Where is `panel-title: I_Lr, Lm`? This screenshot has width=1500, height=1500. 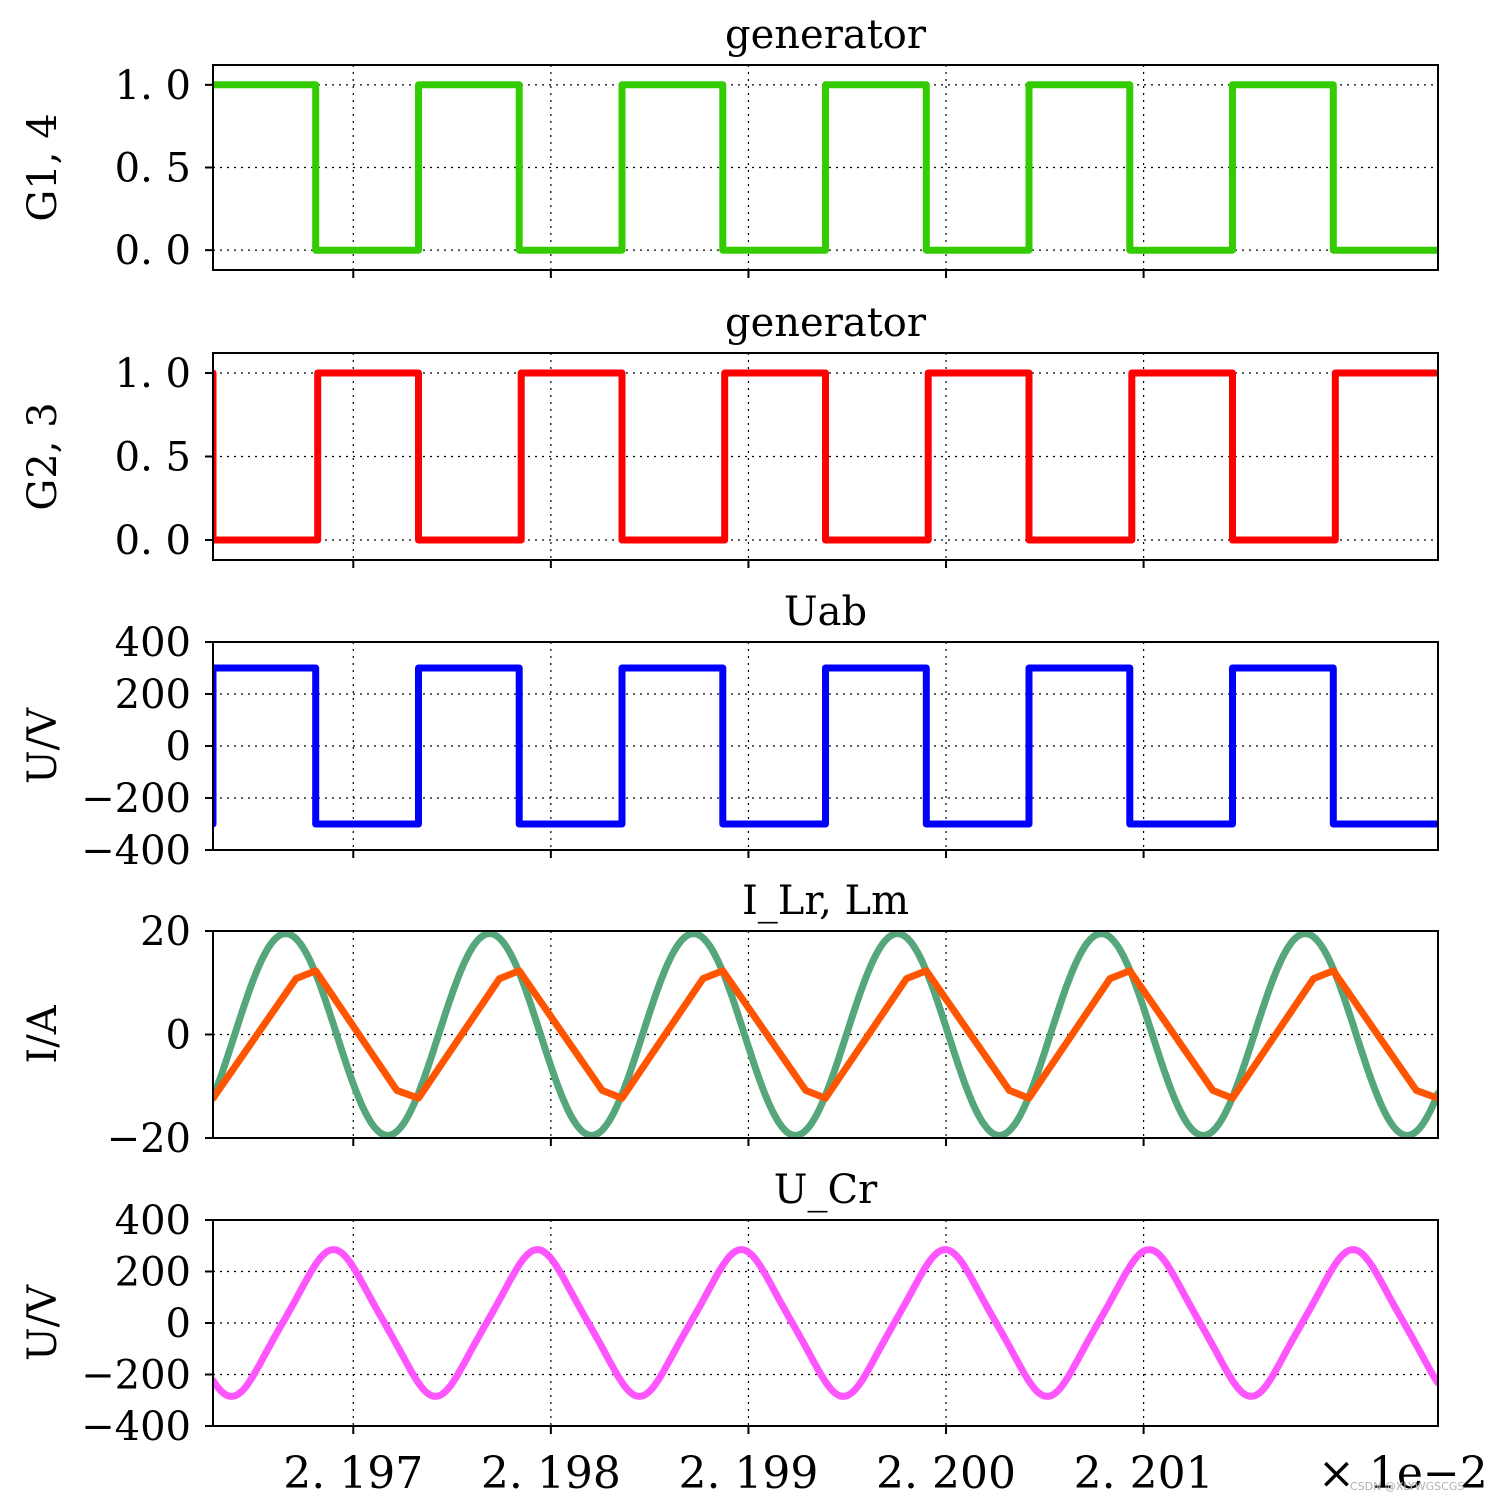 panel-title: I_Lr, Lm is located at coordinates (825, 901).